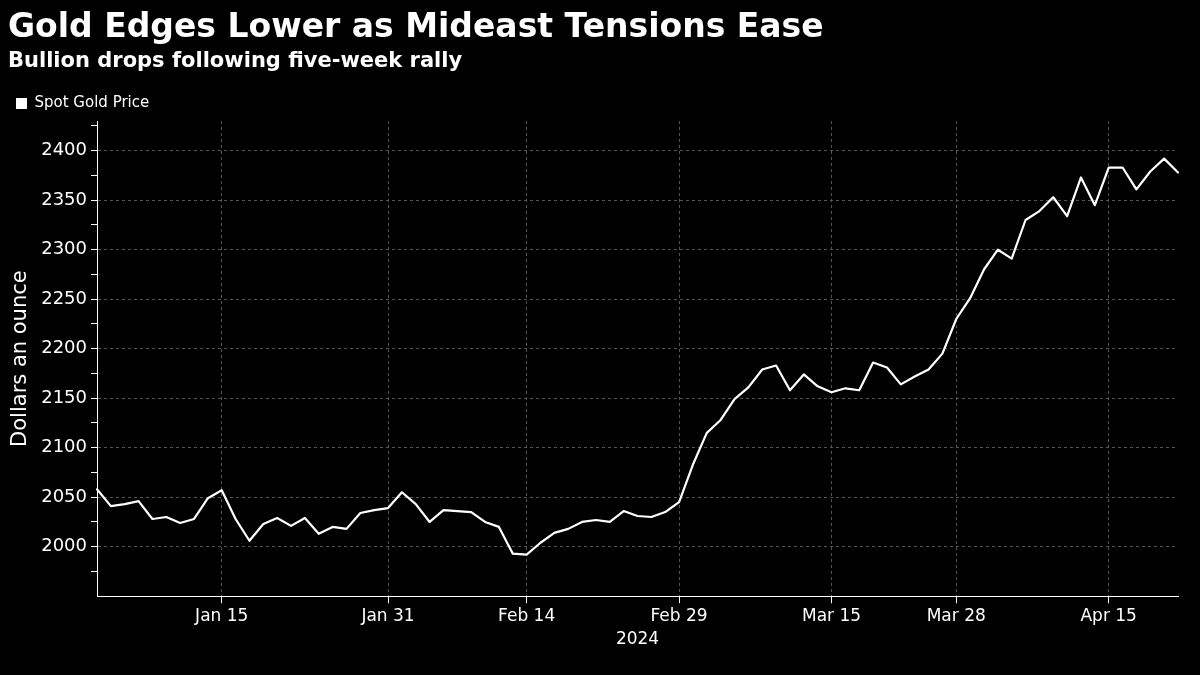  What do you see at coordinates (92, 102) in the screenshot?
I see `legend-label: Spot Gold Price` at bounding box center [92, 102].